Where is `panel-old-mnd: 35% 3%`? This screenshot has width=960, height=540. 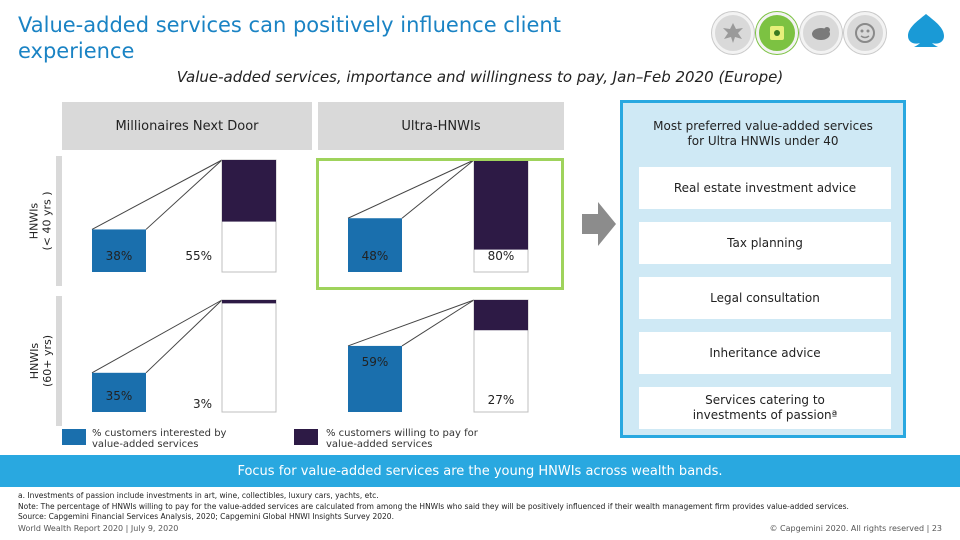
panel-old-mnd: 35% 3% is located at coordinates (184, 356).